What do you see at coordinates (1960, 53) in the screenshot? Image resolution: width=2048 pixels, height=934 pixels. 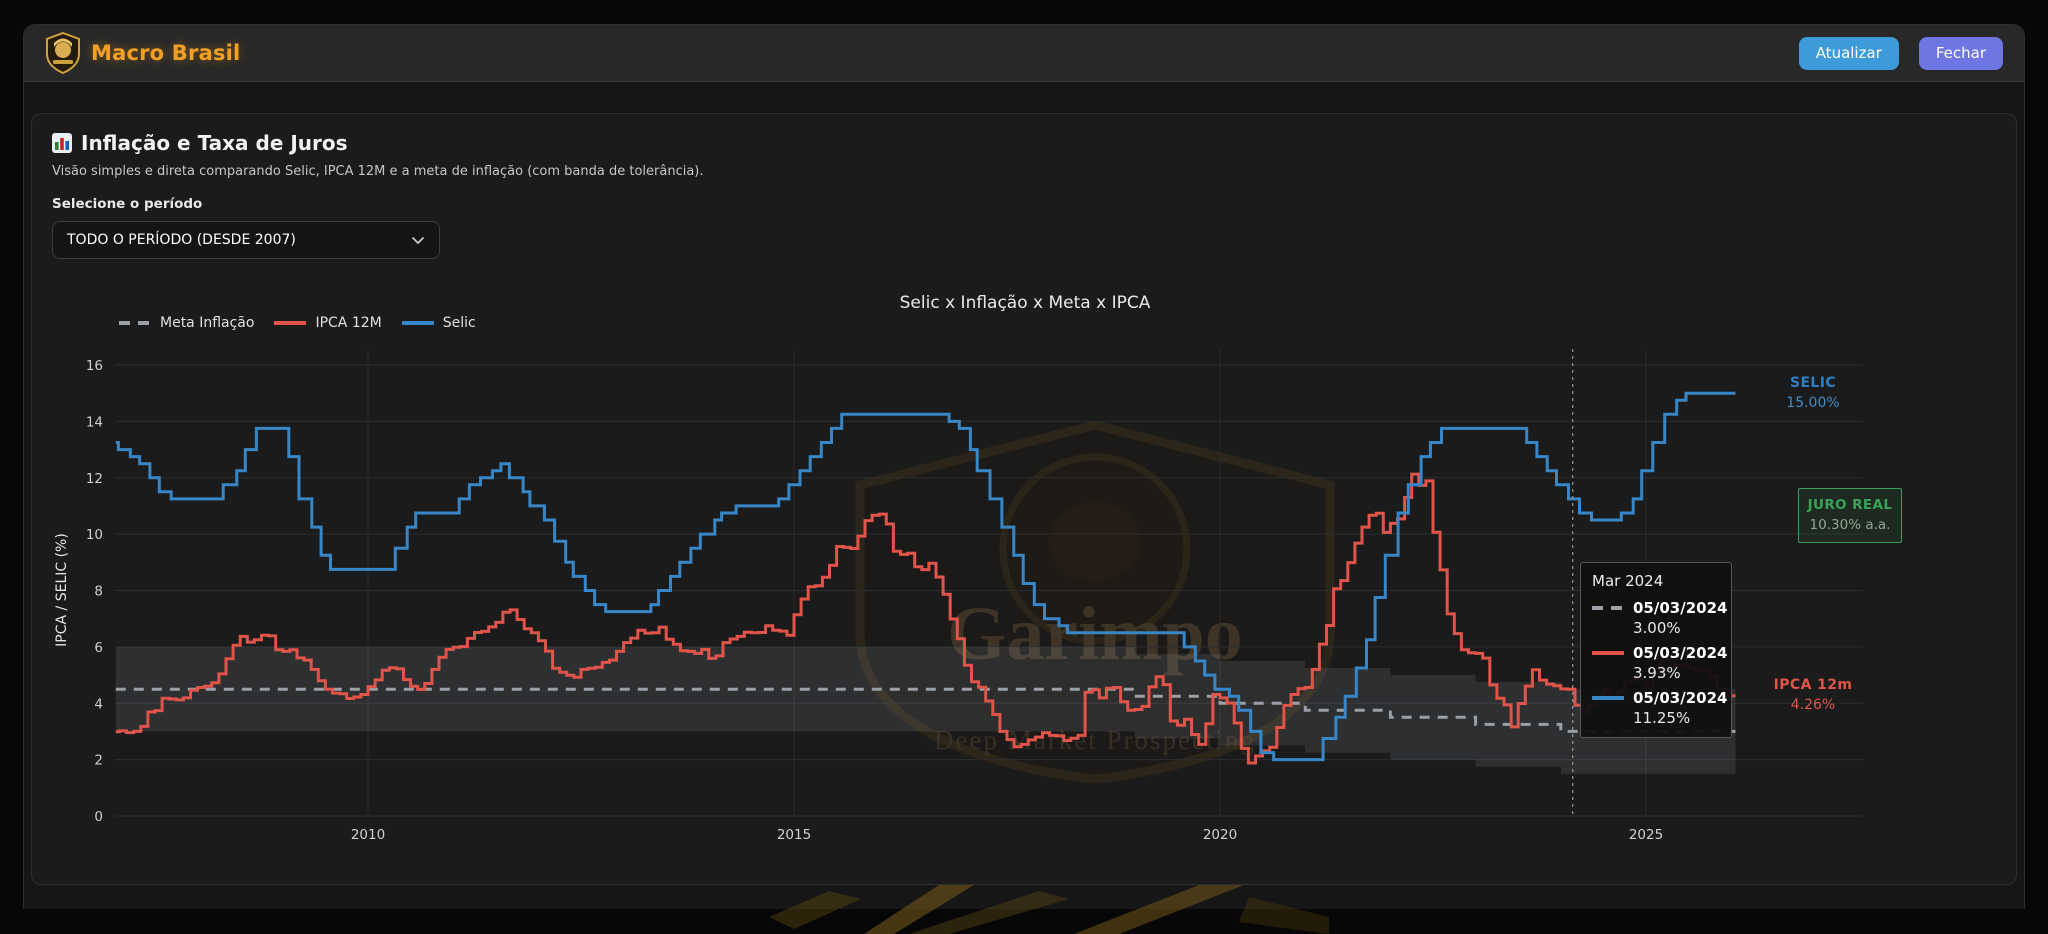 I see `close-button: Fechar` at bounding box center [1960, 53].